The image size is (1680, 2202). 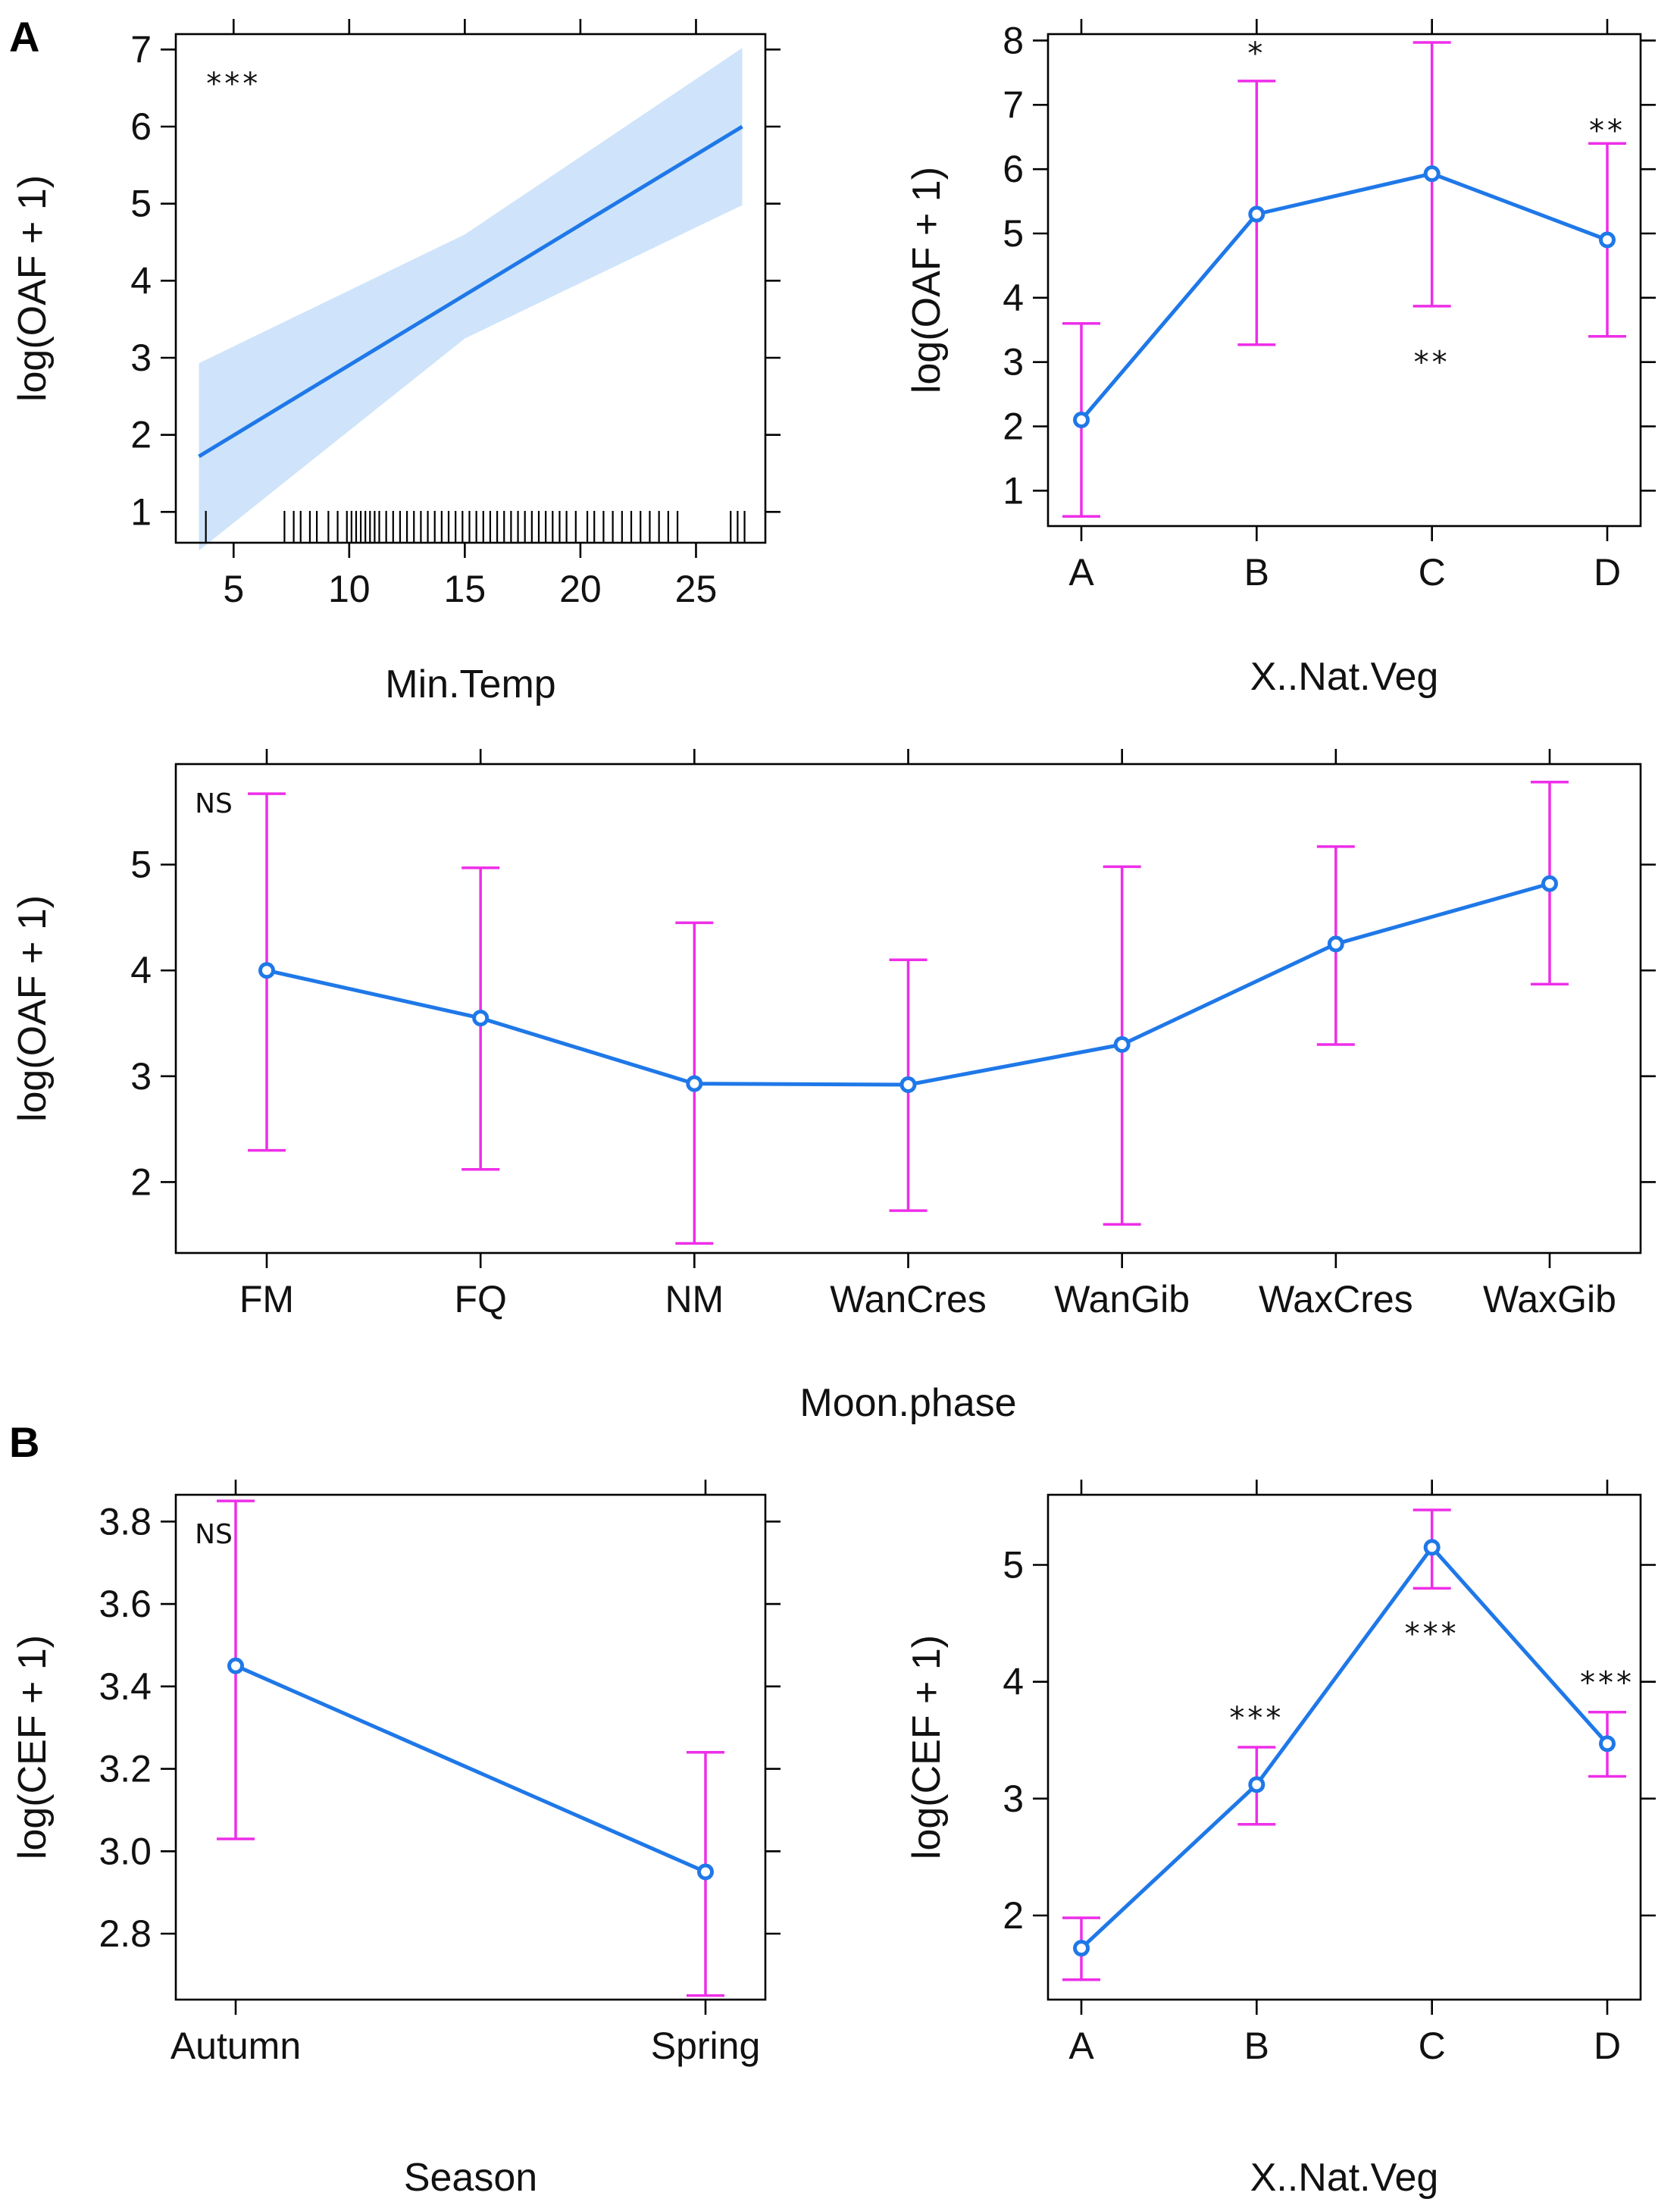 I want to click on x-tick-label: NM, so click(x=694, y=1299).